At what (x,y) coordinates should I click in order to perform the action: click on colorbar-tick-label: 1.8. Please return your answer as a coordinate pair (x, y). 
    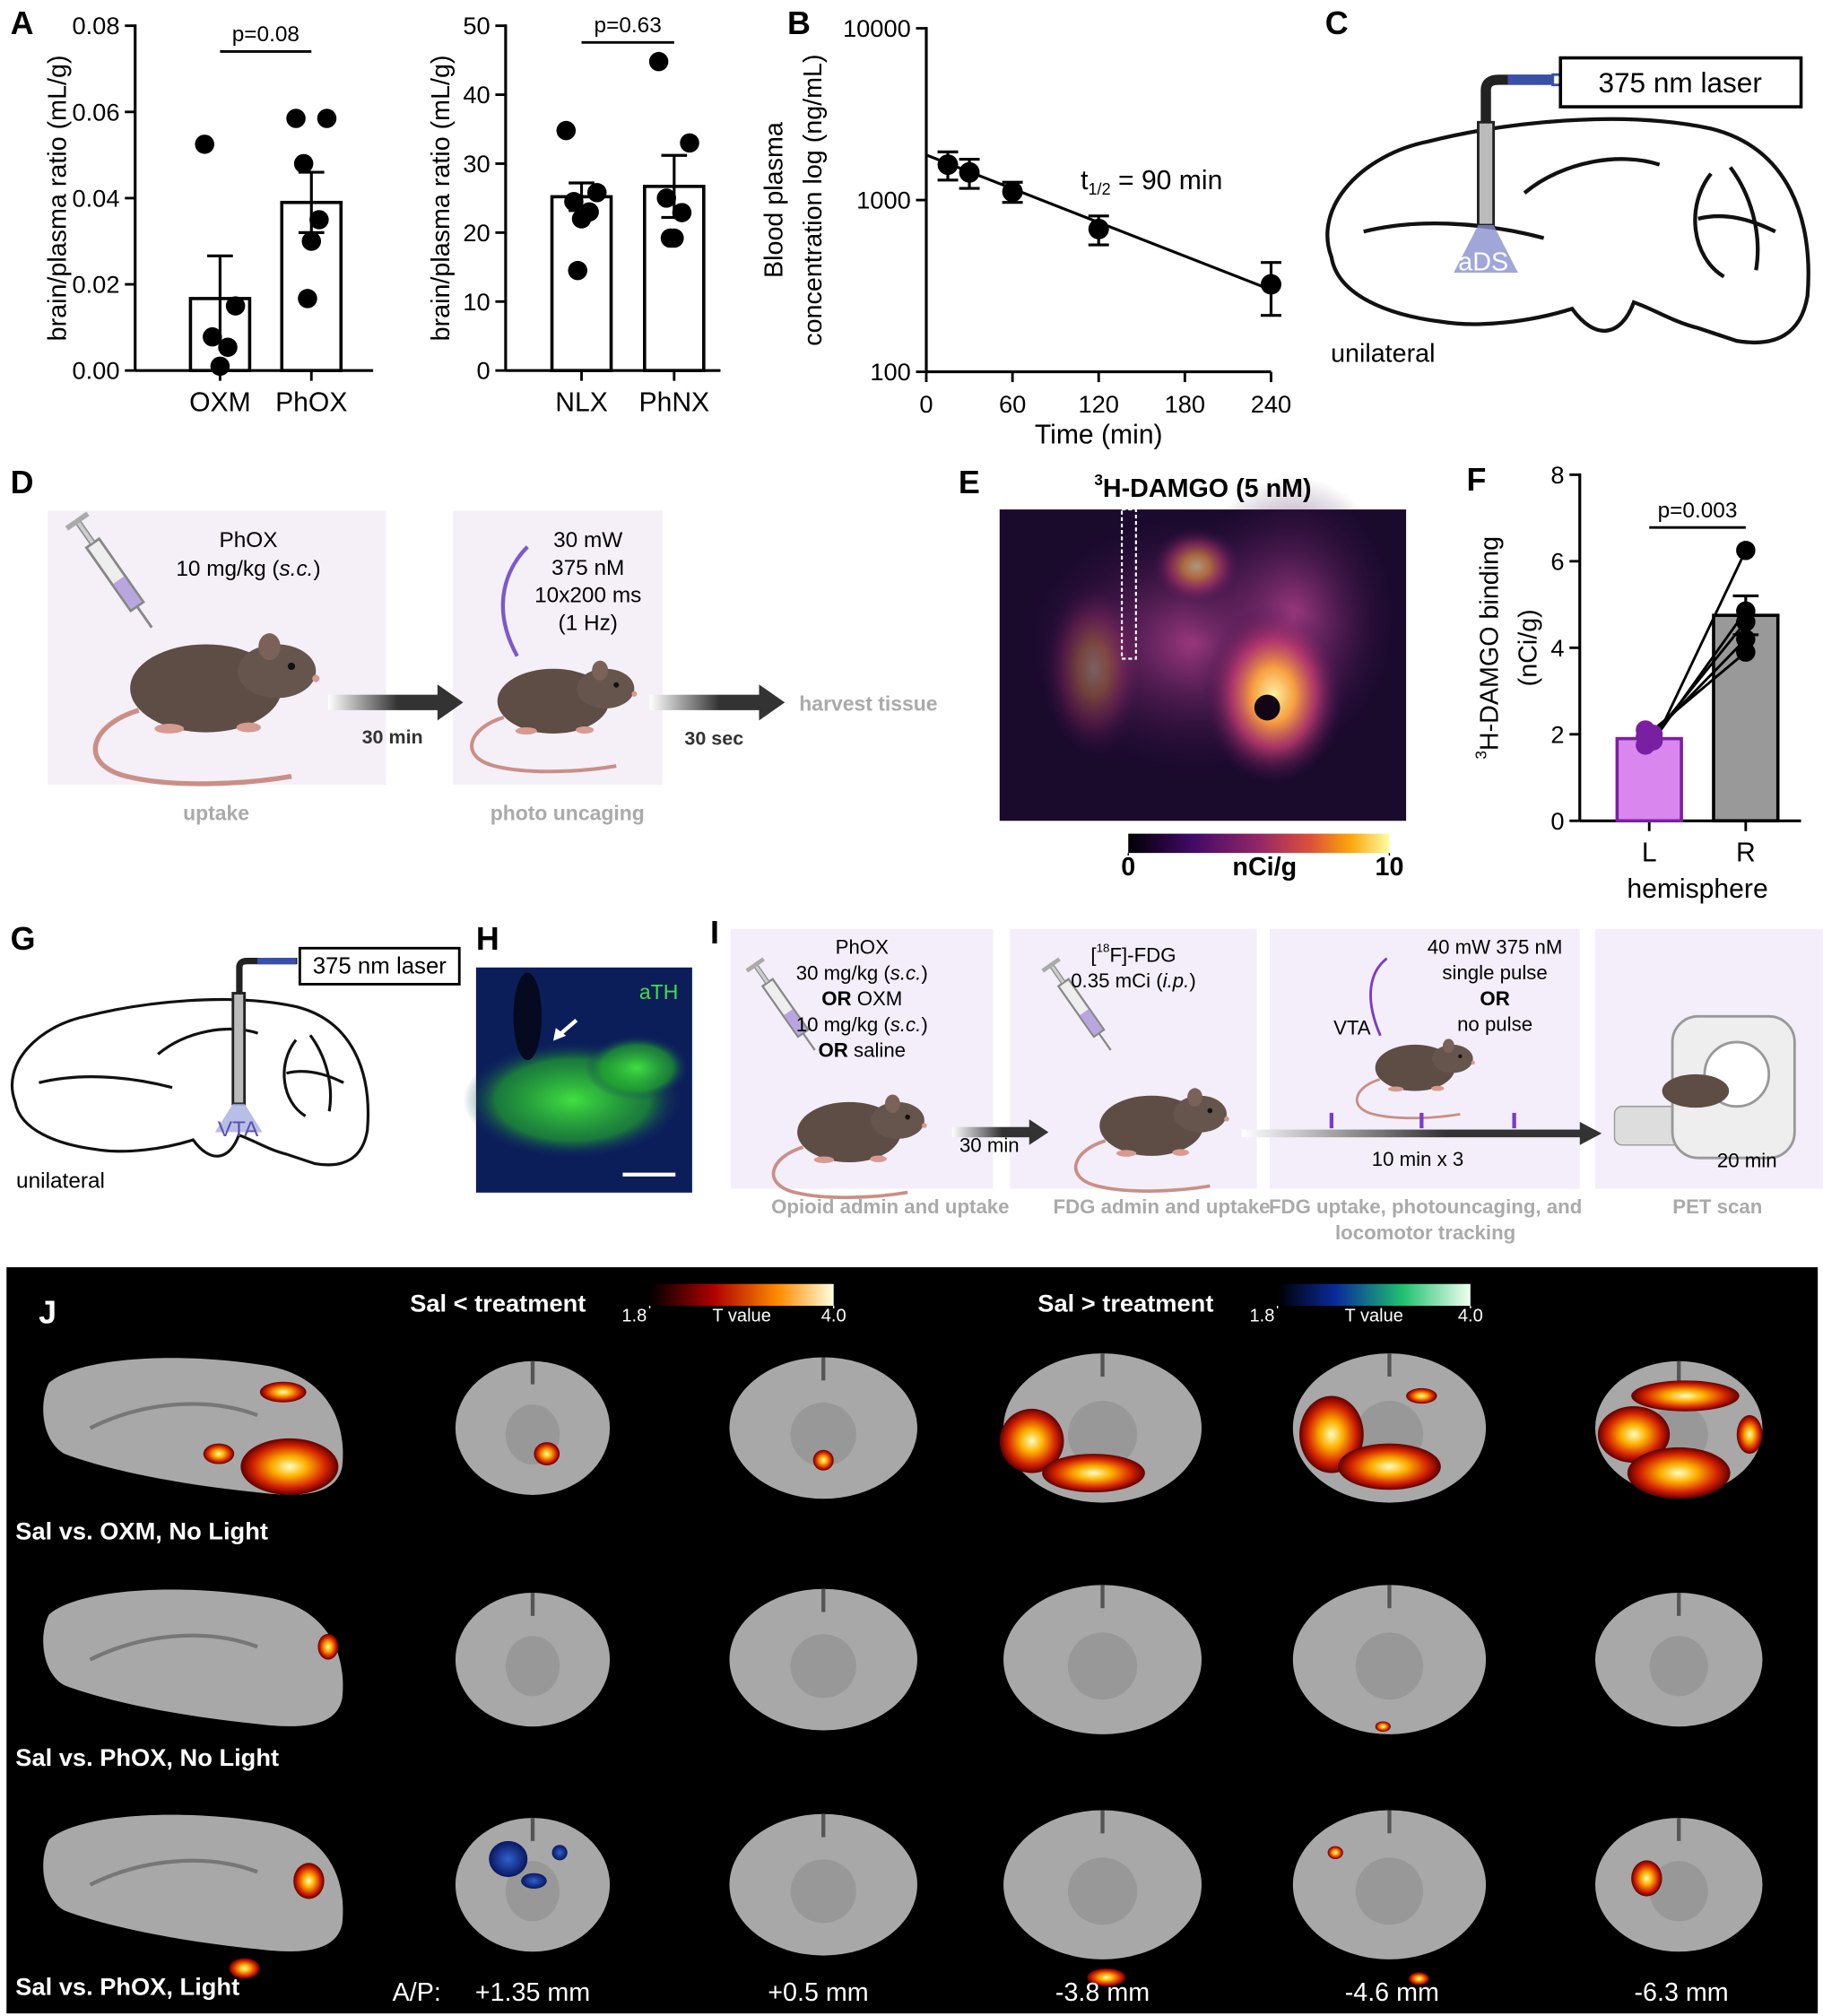
    Looking at the image, I should click on (634, 1316).